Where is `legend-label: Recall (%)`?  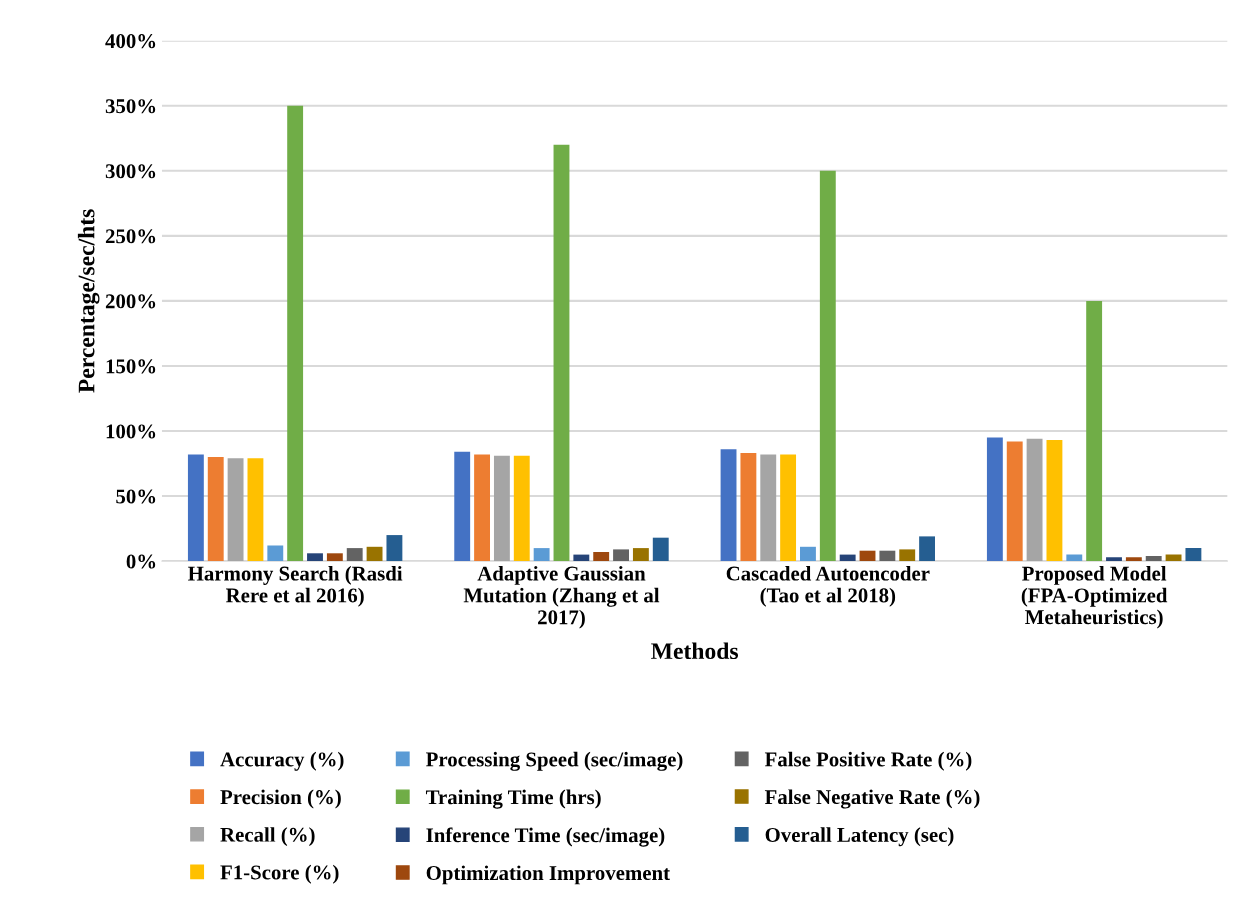 legend-label: Recall (%) is located at coordinates (267, 837).